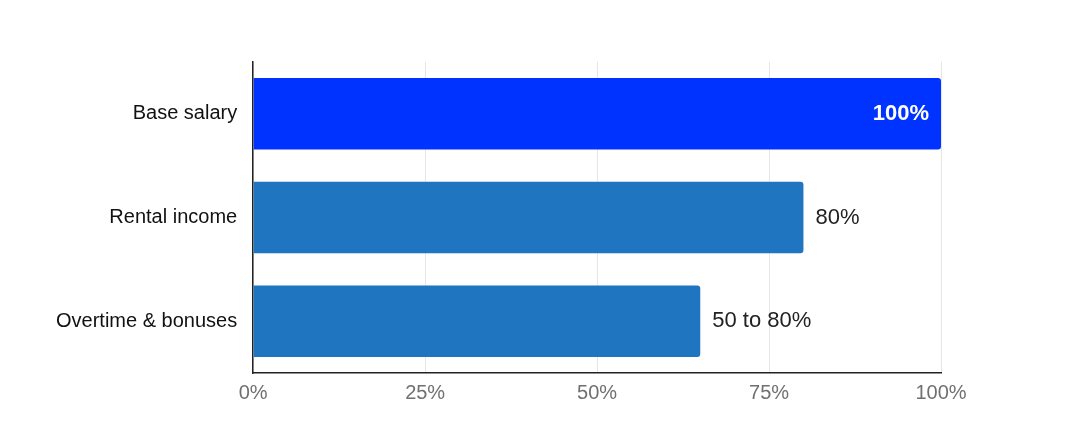  What do you see at coordinates (941, 391) in the screenshot?
I see `x-tick-label: 100%` at bounding box center [941, 391].